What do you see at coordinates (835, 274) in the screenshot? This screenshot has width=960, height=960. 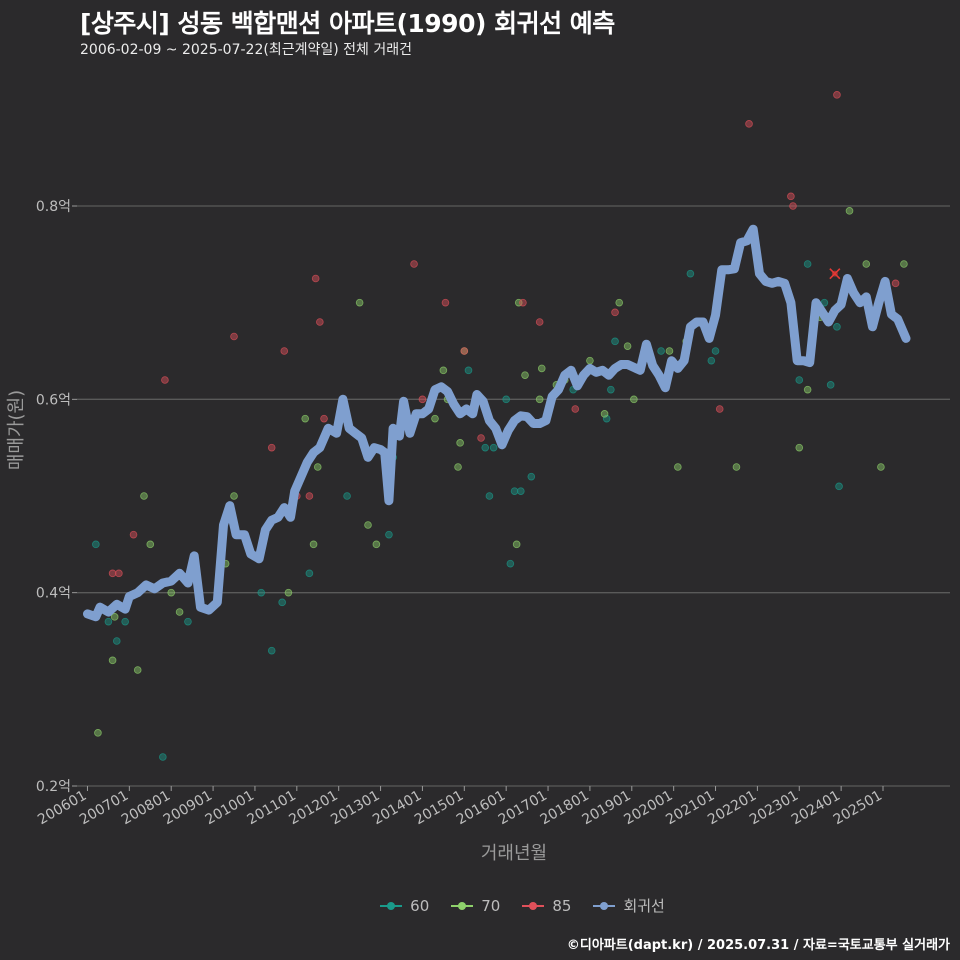 I see `highlight-marker-layer` at bounding box center [835, 274].